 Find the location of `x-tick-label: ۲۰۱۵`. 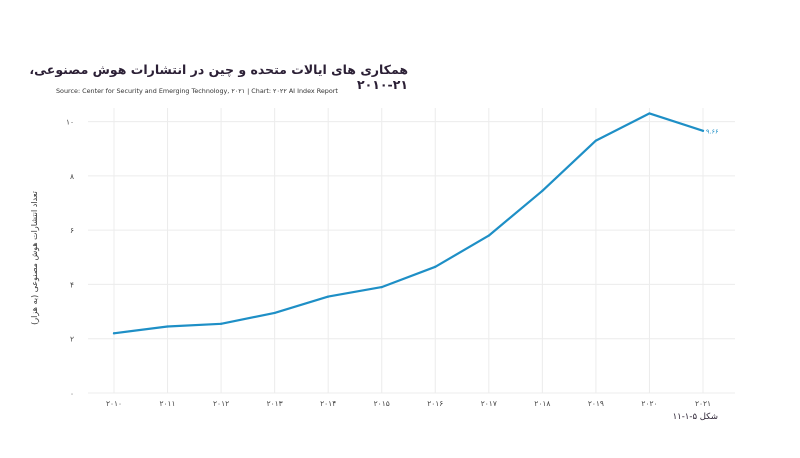

x-tick-label: ۲۰۱۵ is located at coordinates (382, 403).